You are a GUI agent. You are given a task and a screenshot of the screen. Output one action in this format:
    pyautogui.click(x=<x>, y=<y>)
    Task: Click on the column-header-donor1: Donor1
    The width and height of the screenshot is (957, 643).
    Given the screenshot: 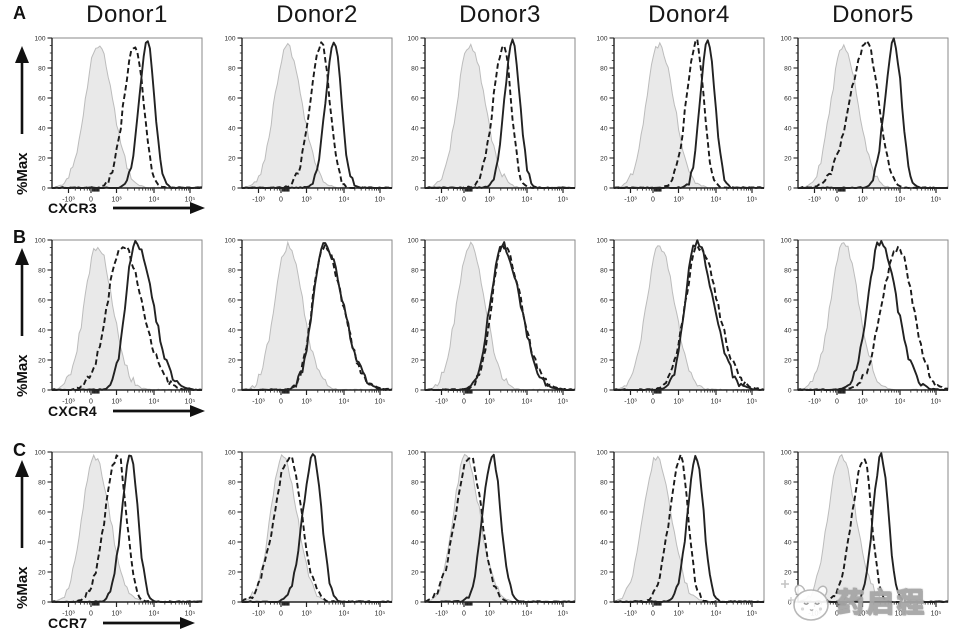 What is the action you would take?
    pyautogui.click(x=127, y=14)
    